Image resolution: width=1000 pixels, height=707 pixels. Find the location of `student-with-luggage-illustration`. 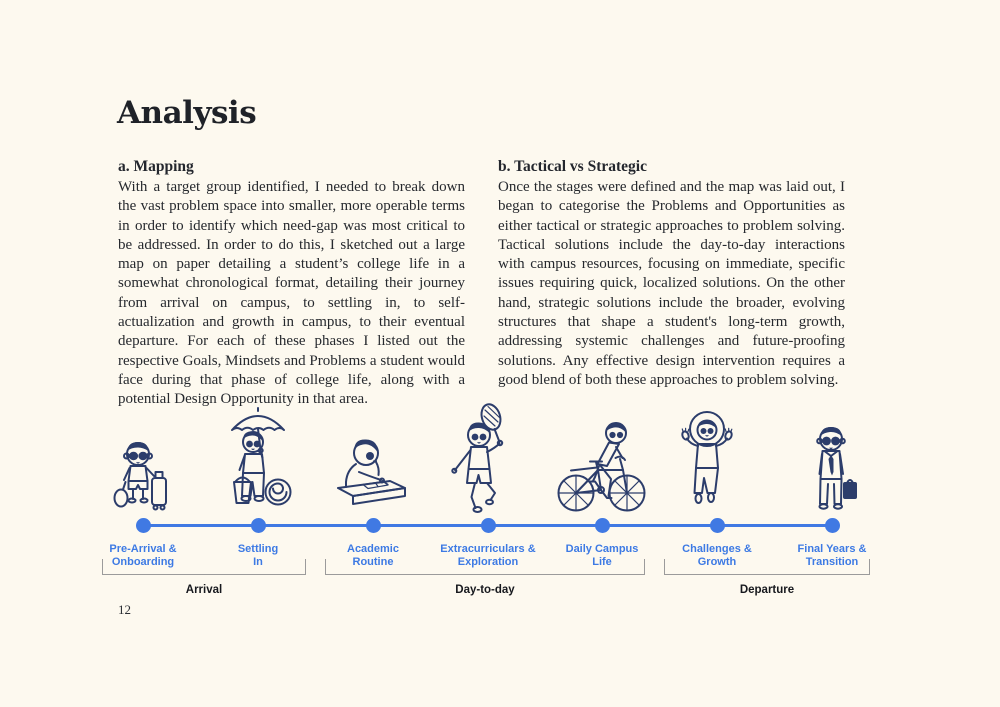

student-with-luggage-illustration is located at coordinates (141, 476).